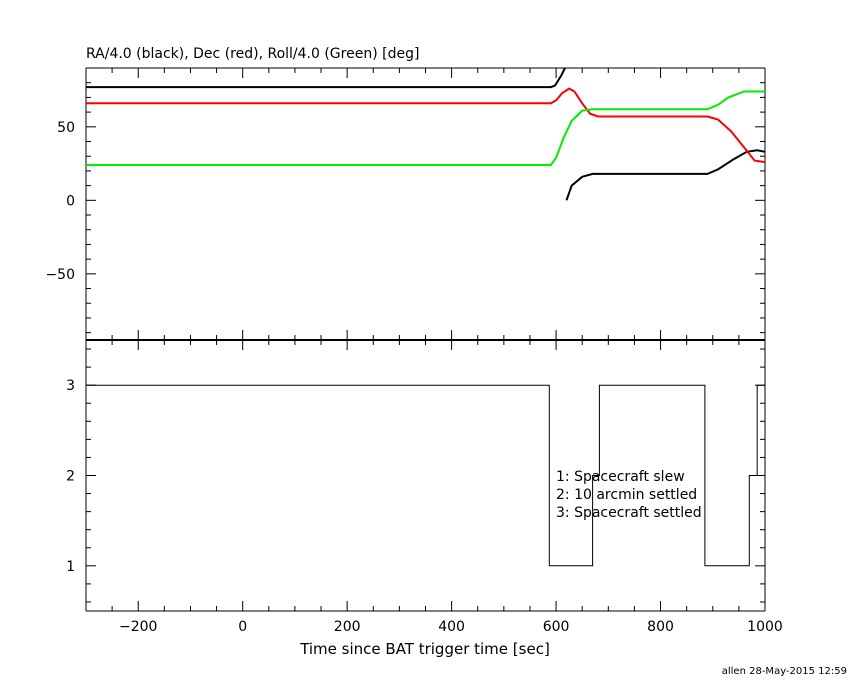 Image resolution: width=850 pixels, height=680 pixels. I want to click on y-tick-label: 2, so click(70, 477).